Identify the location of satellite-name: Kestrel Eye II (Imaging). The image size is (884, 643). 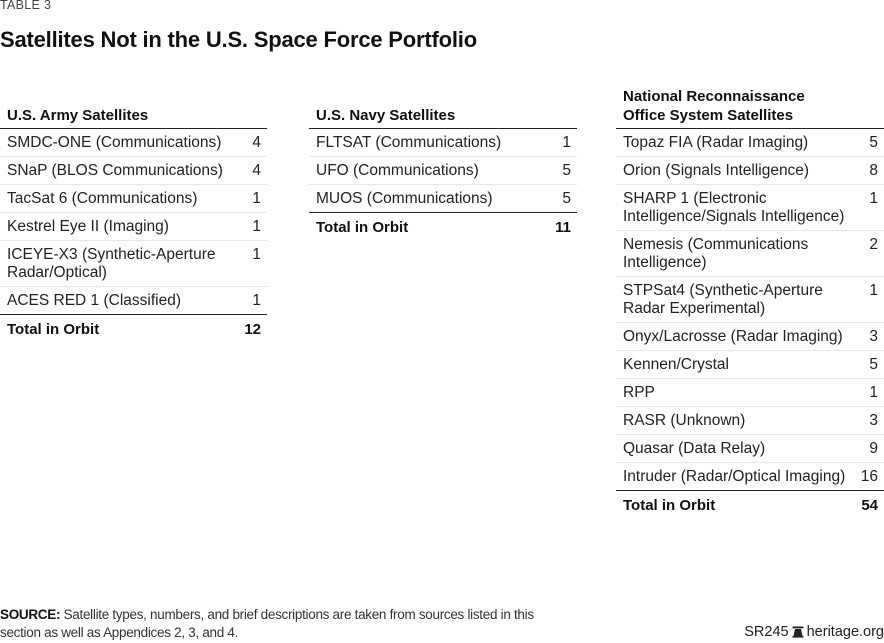
(88, 226).